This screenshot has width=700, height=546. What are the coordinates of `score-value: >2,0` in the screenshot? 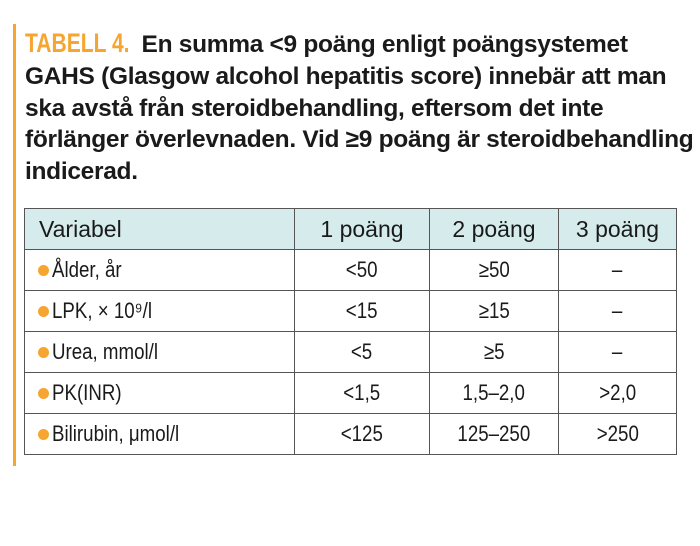 It's located at (617, 392).